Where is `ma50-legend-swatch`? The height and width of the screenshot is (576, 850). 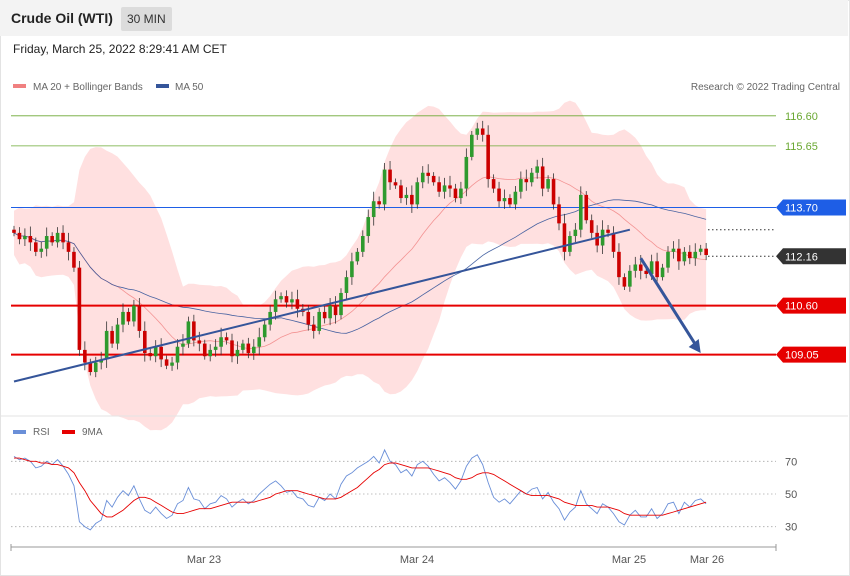 ma50-legend-swatch is located at coordinates (162, 86).